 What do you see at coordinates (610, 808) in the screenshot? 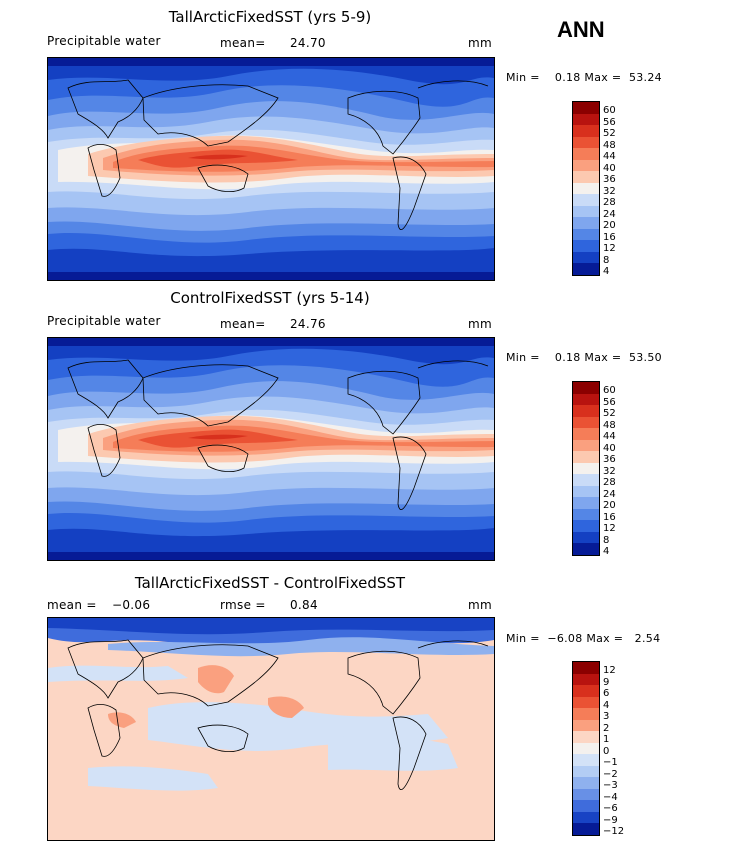
I see `colorbar-label: −6` at bounding box center [610, 808].